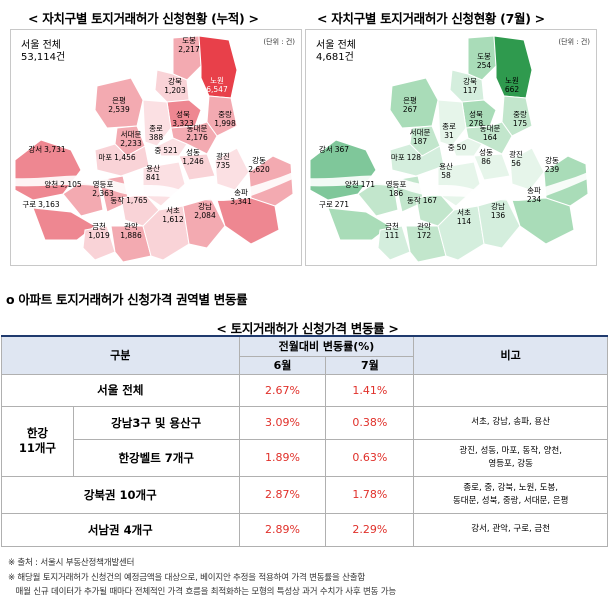 This screenshot has width=615, height=598. Describe the element at coordinates (510, 529) in the screenshot. I see `row-seonam-remark: 강서, 관악, 구로, 금천` at that location.